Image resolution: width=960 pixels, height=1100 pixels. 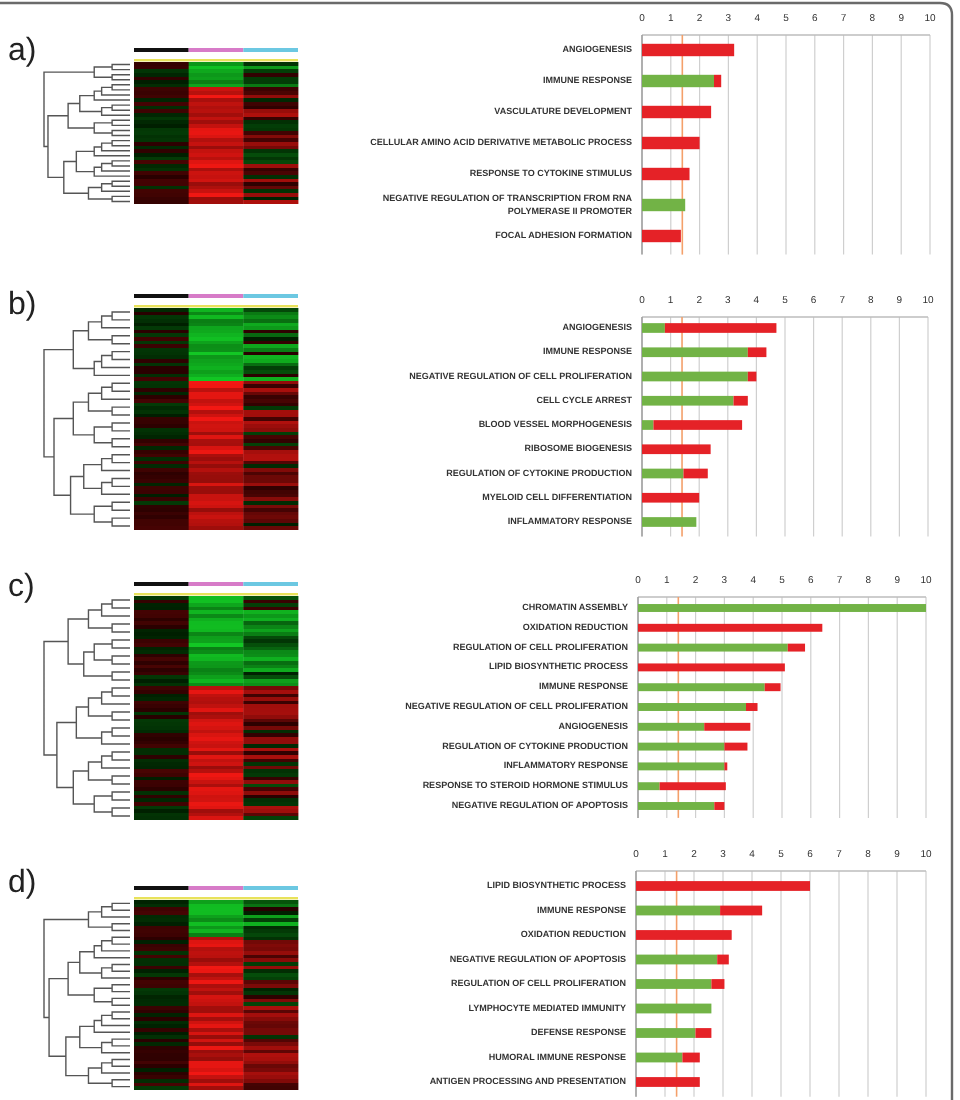 I want to click on text: d), so click(x=22, y=883).